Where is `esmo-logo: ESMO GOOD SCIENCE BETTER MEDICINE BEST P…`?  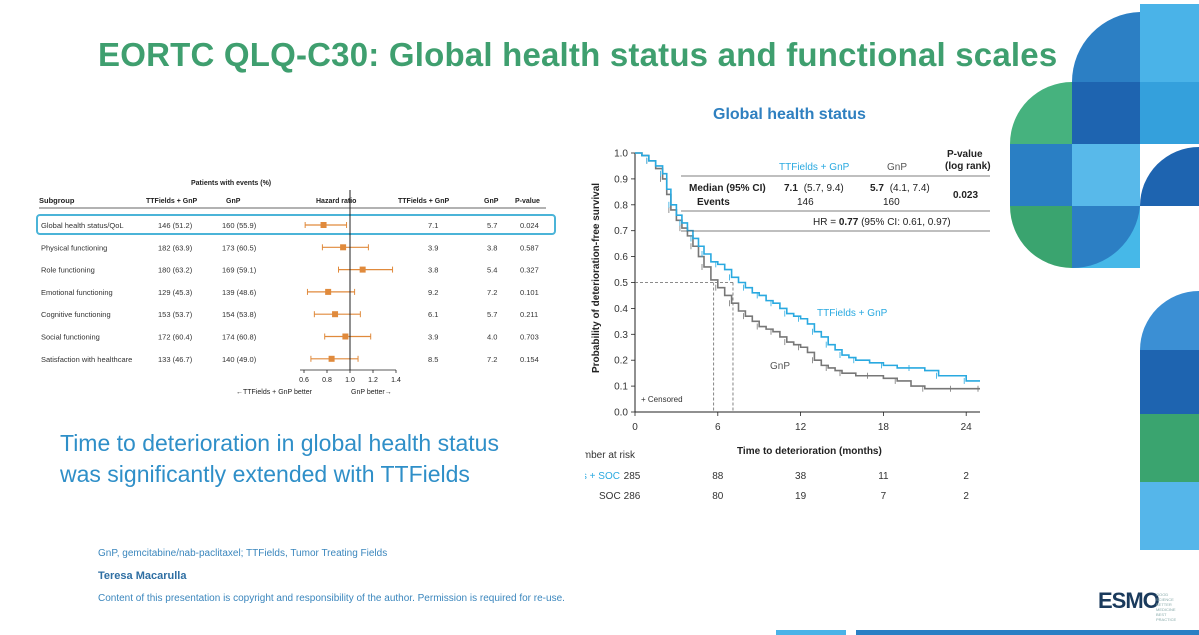
esmo-logo: ESMO GOOD SCIENCE BETTER MEDICINE BEST P… is located at coordinates (1143, 605).